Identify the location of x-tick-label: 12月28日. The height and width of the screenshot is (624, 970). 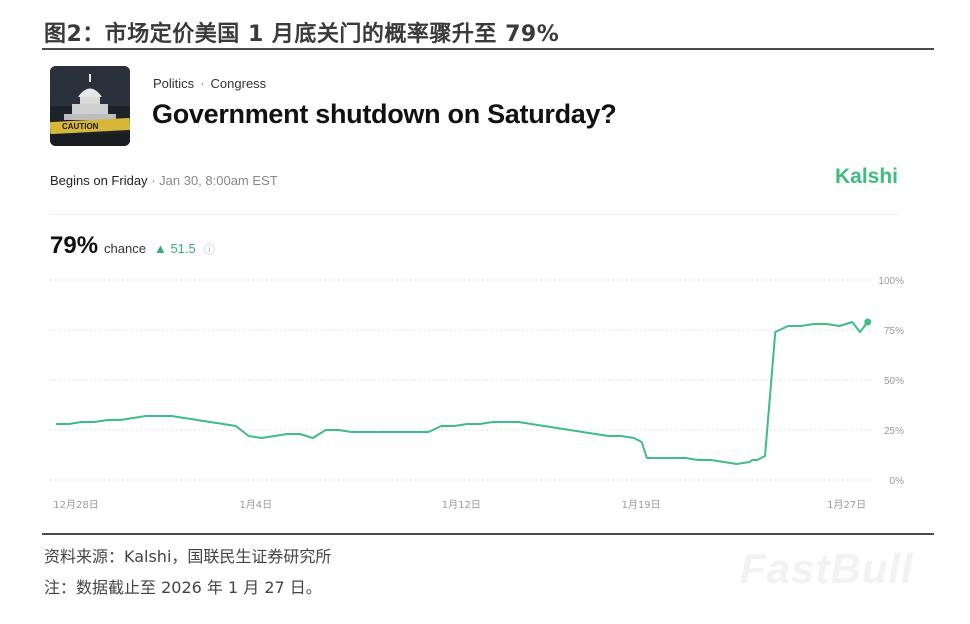
(75, 505).